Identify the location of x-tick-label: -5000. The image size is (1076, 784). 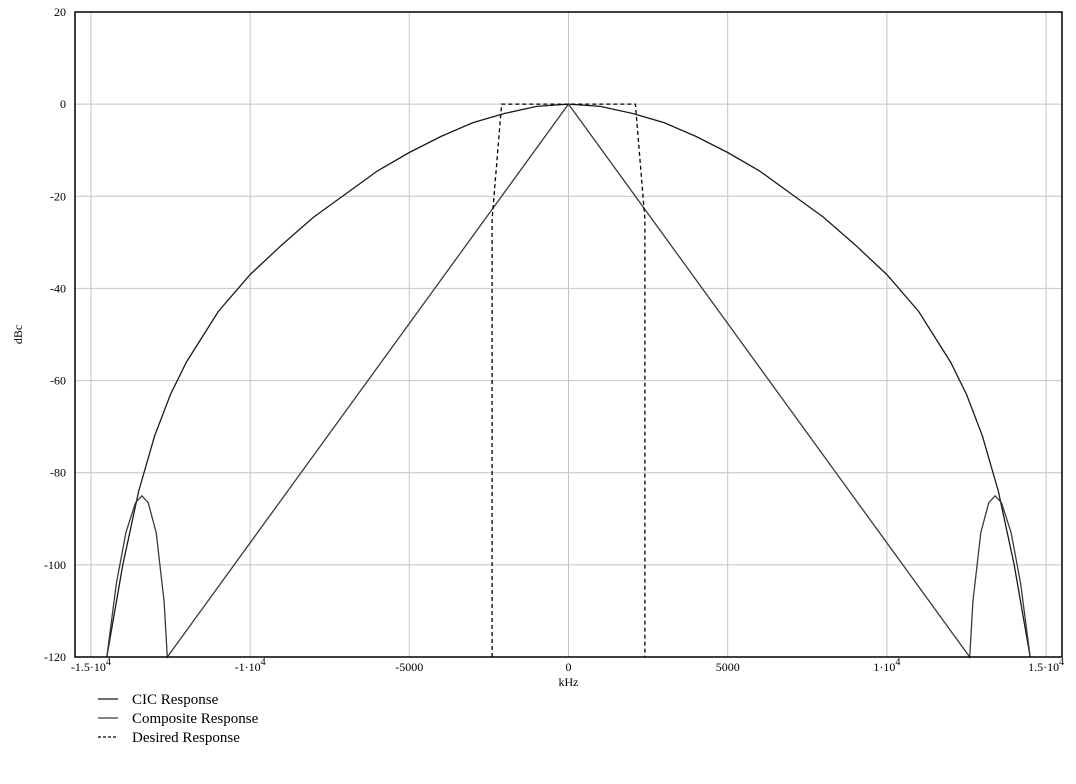
(409, 667).